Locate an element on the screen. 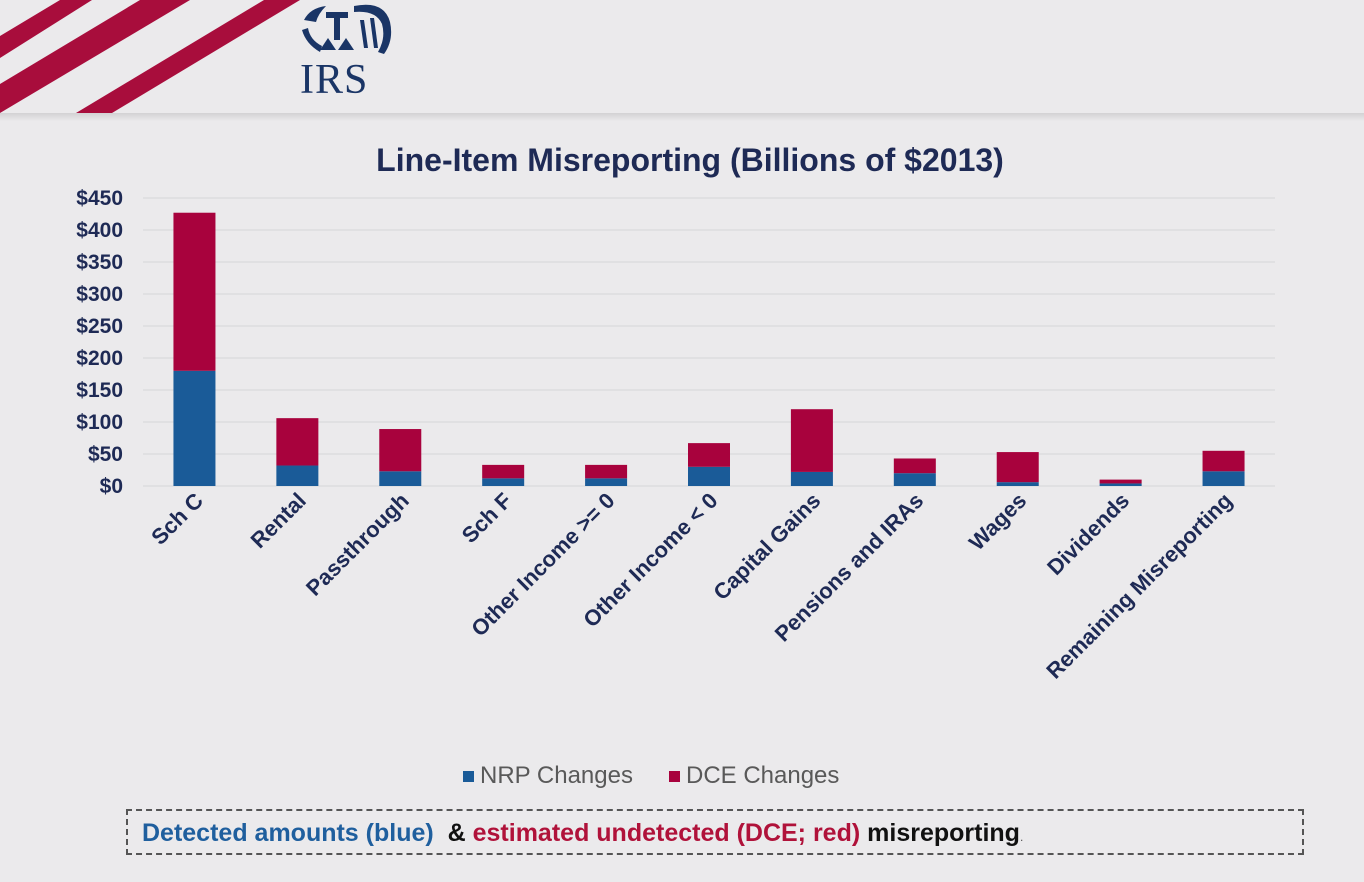 Image resolution: width=1364 pixels, height=882 pixels. y-tick-label: $50 is located at coordinates (105, 454).